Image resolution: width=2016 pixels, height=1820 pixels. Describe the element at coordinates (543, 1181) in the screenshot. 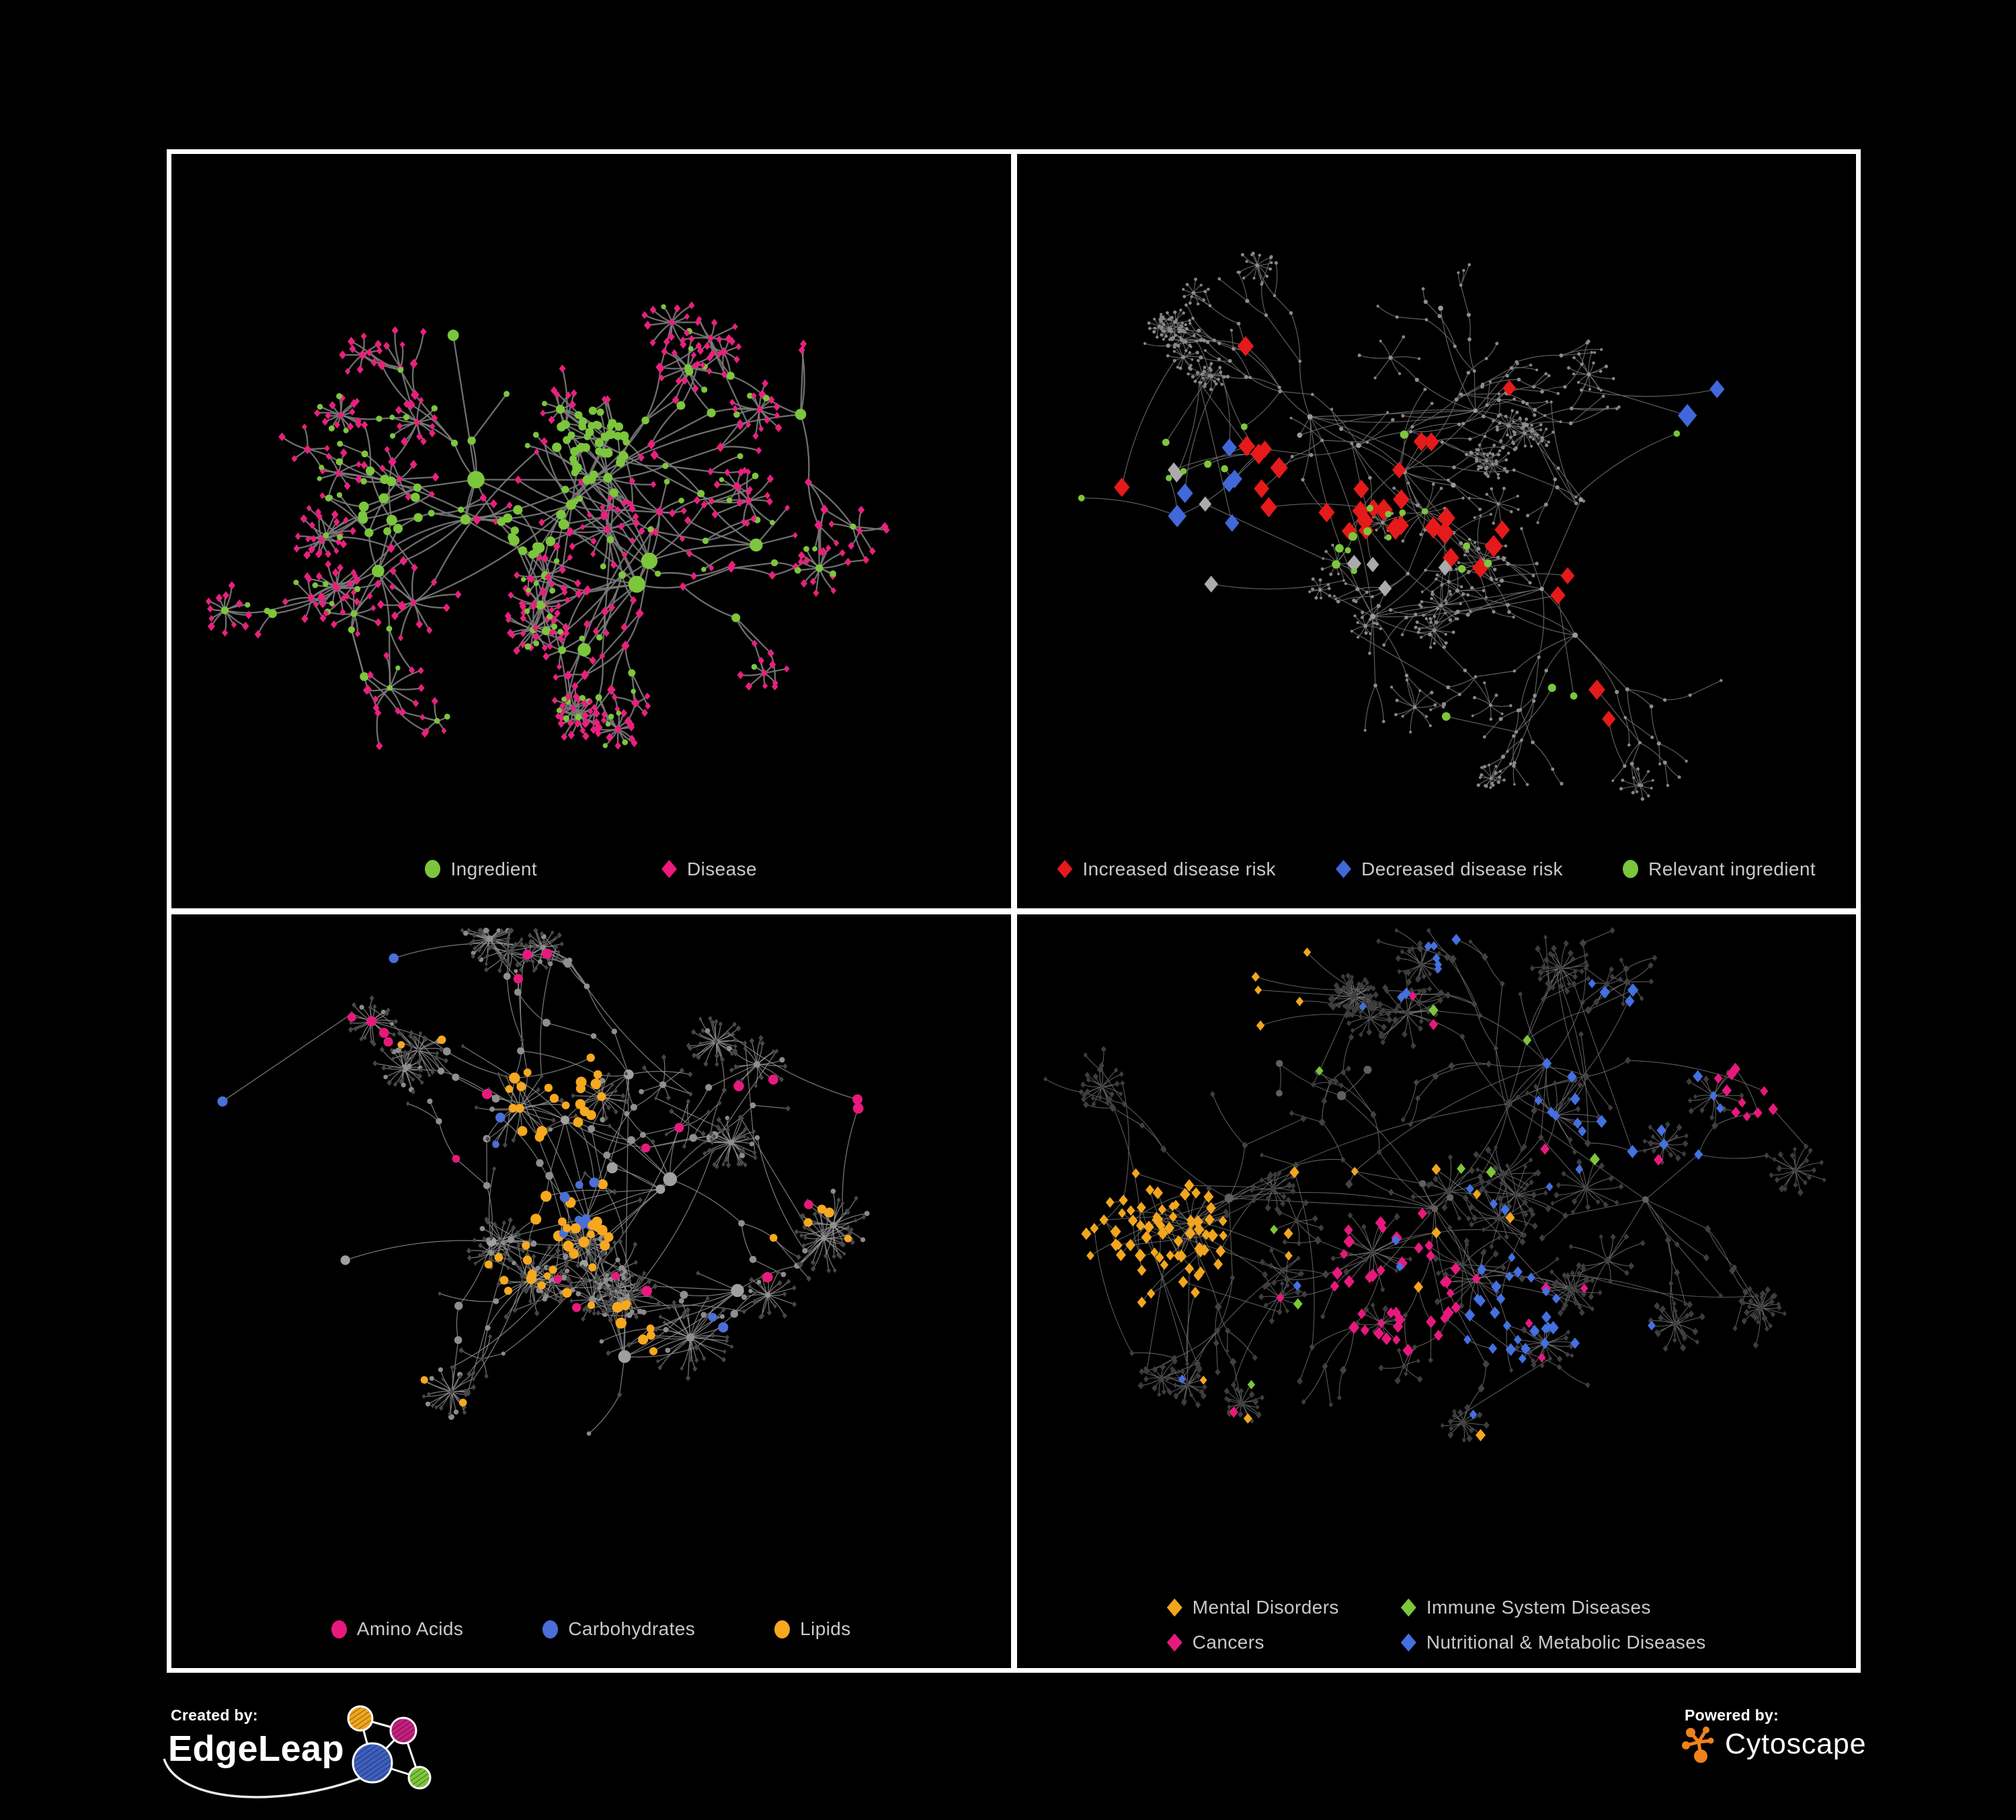

I see `nutrient-classes-network-graph` at that location.